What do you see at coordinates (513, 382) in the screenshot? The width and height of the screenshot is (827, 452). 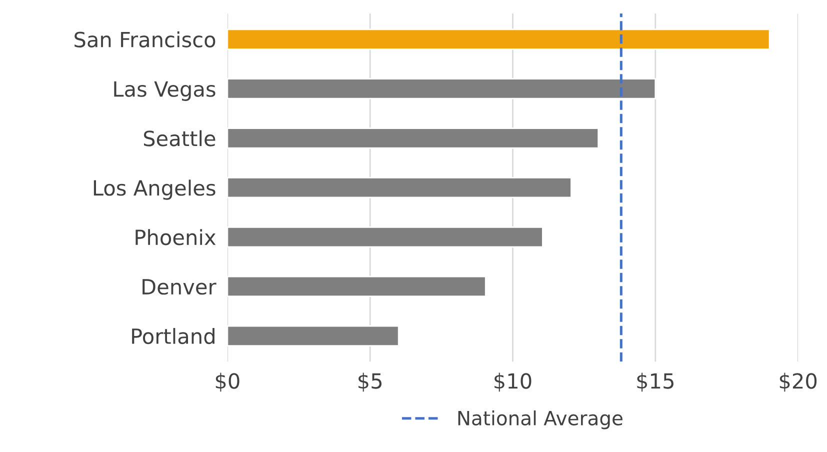 I see `x-tick-label: $10` at bounding box center [513, 382].